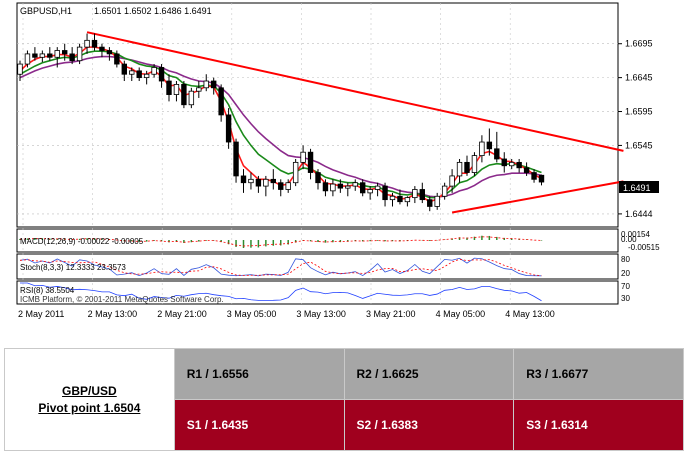  What do you see at coordinates (252, 314) in the screenshot?
I see `time-tick-label: 3 May 05:00` at bounding box center [252, 314].